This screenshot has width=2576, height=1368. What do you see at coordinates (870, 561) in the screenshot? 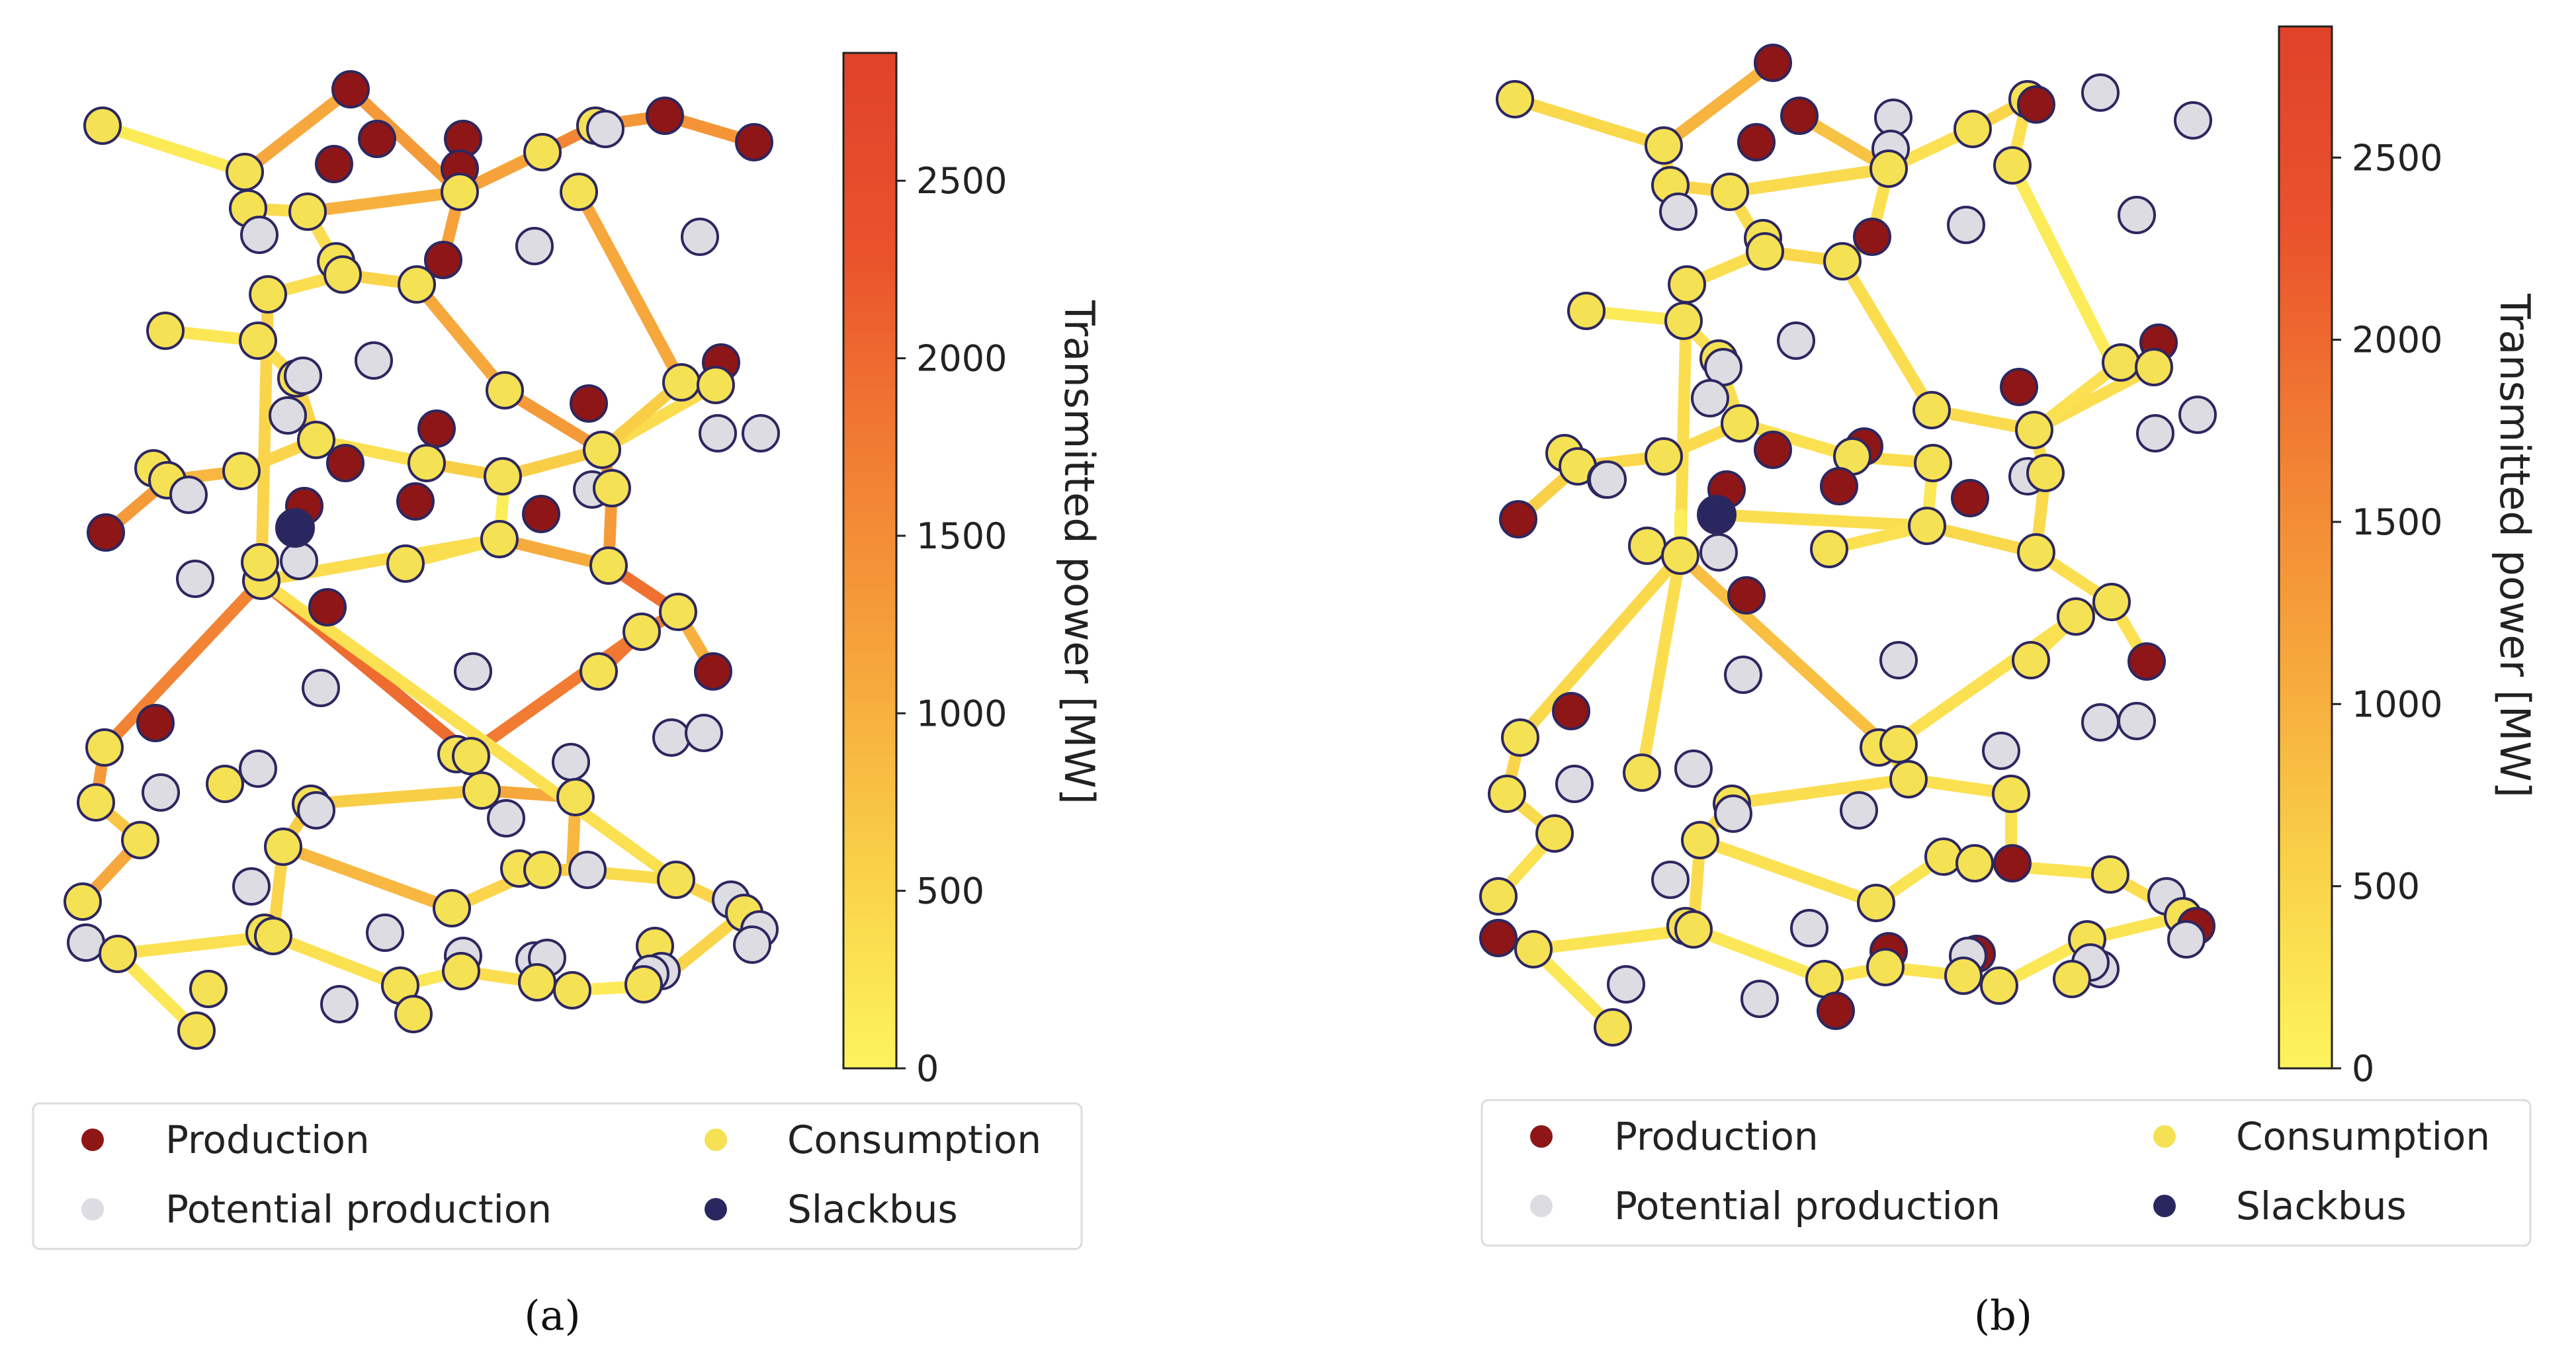
I see `colorbar-a-bar` at bounding box center [870, 561].